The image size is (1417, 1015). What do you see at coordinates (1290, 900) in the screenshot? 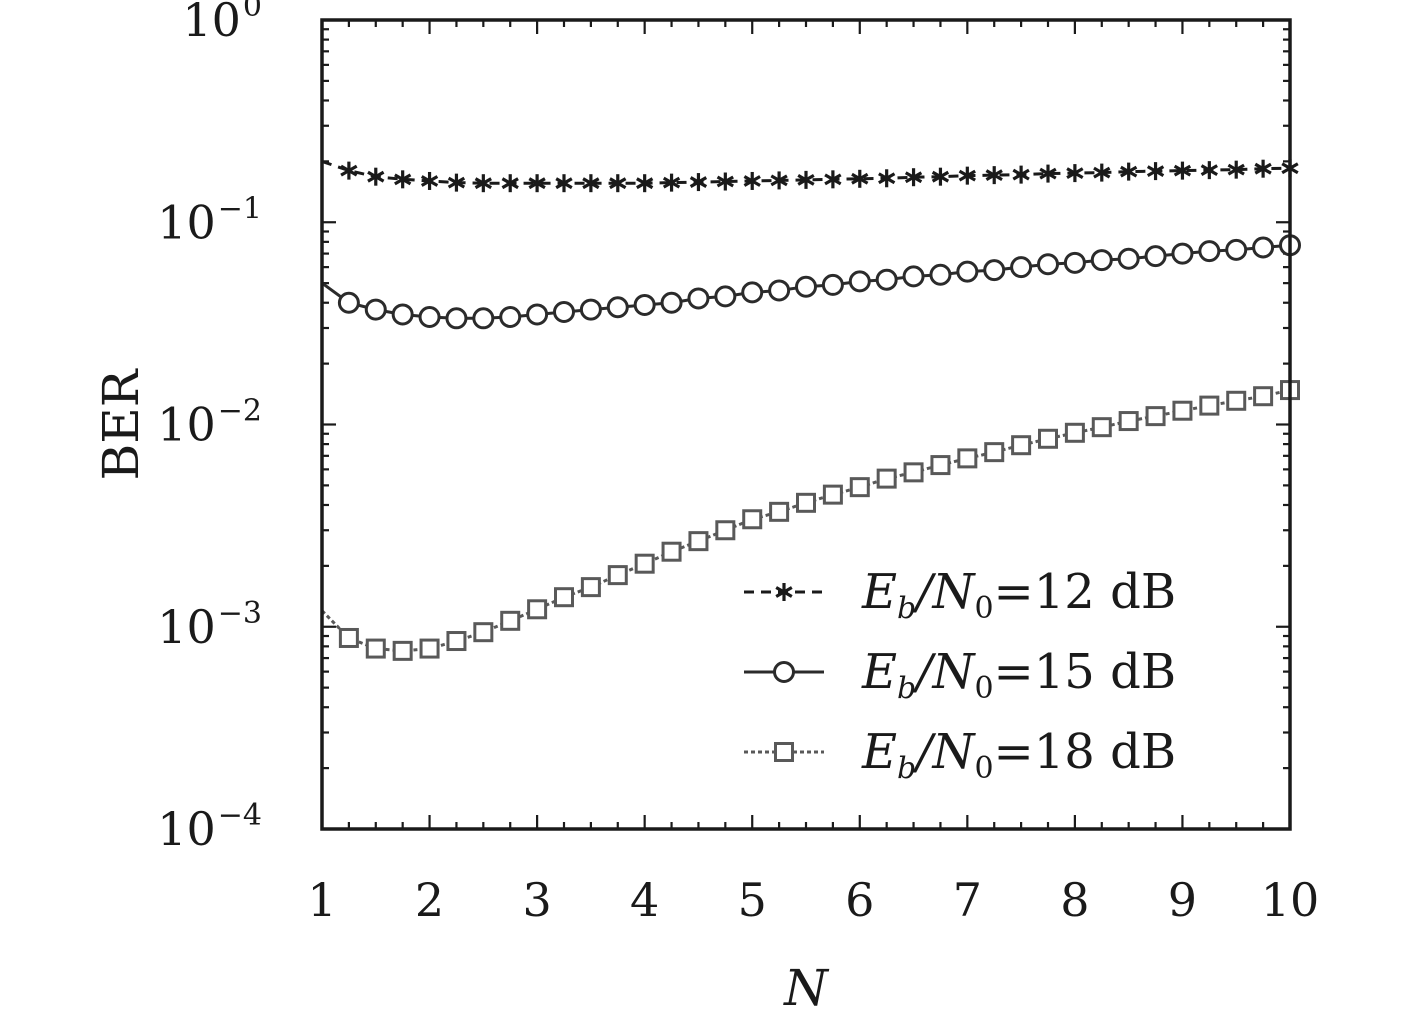
I see `x-tick-label: 10` at bounding box center [1290, 900].